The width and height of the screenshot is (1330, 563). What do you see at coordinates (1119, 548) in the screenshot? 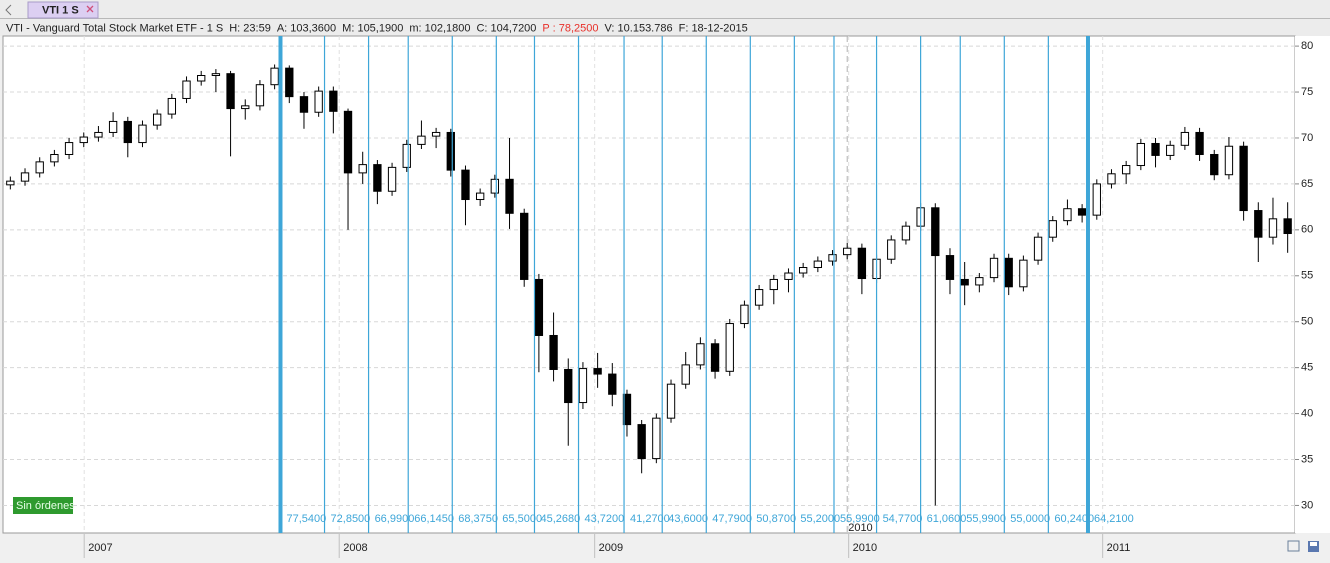
I see `x-tick-label: 2011` at bounding box center [1119, 548].